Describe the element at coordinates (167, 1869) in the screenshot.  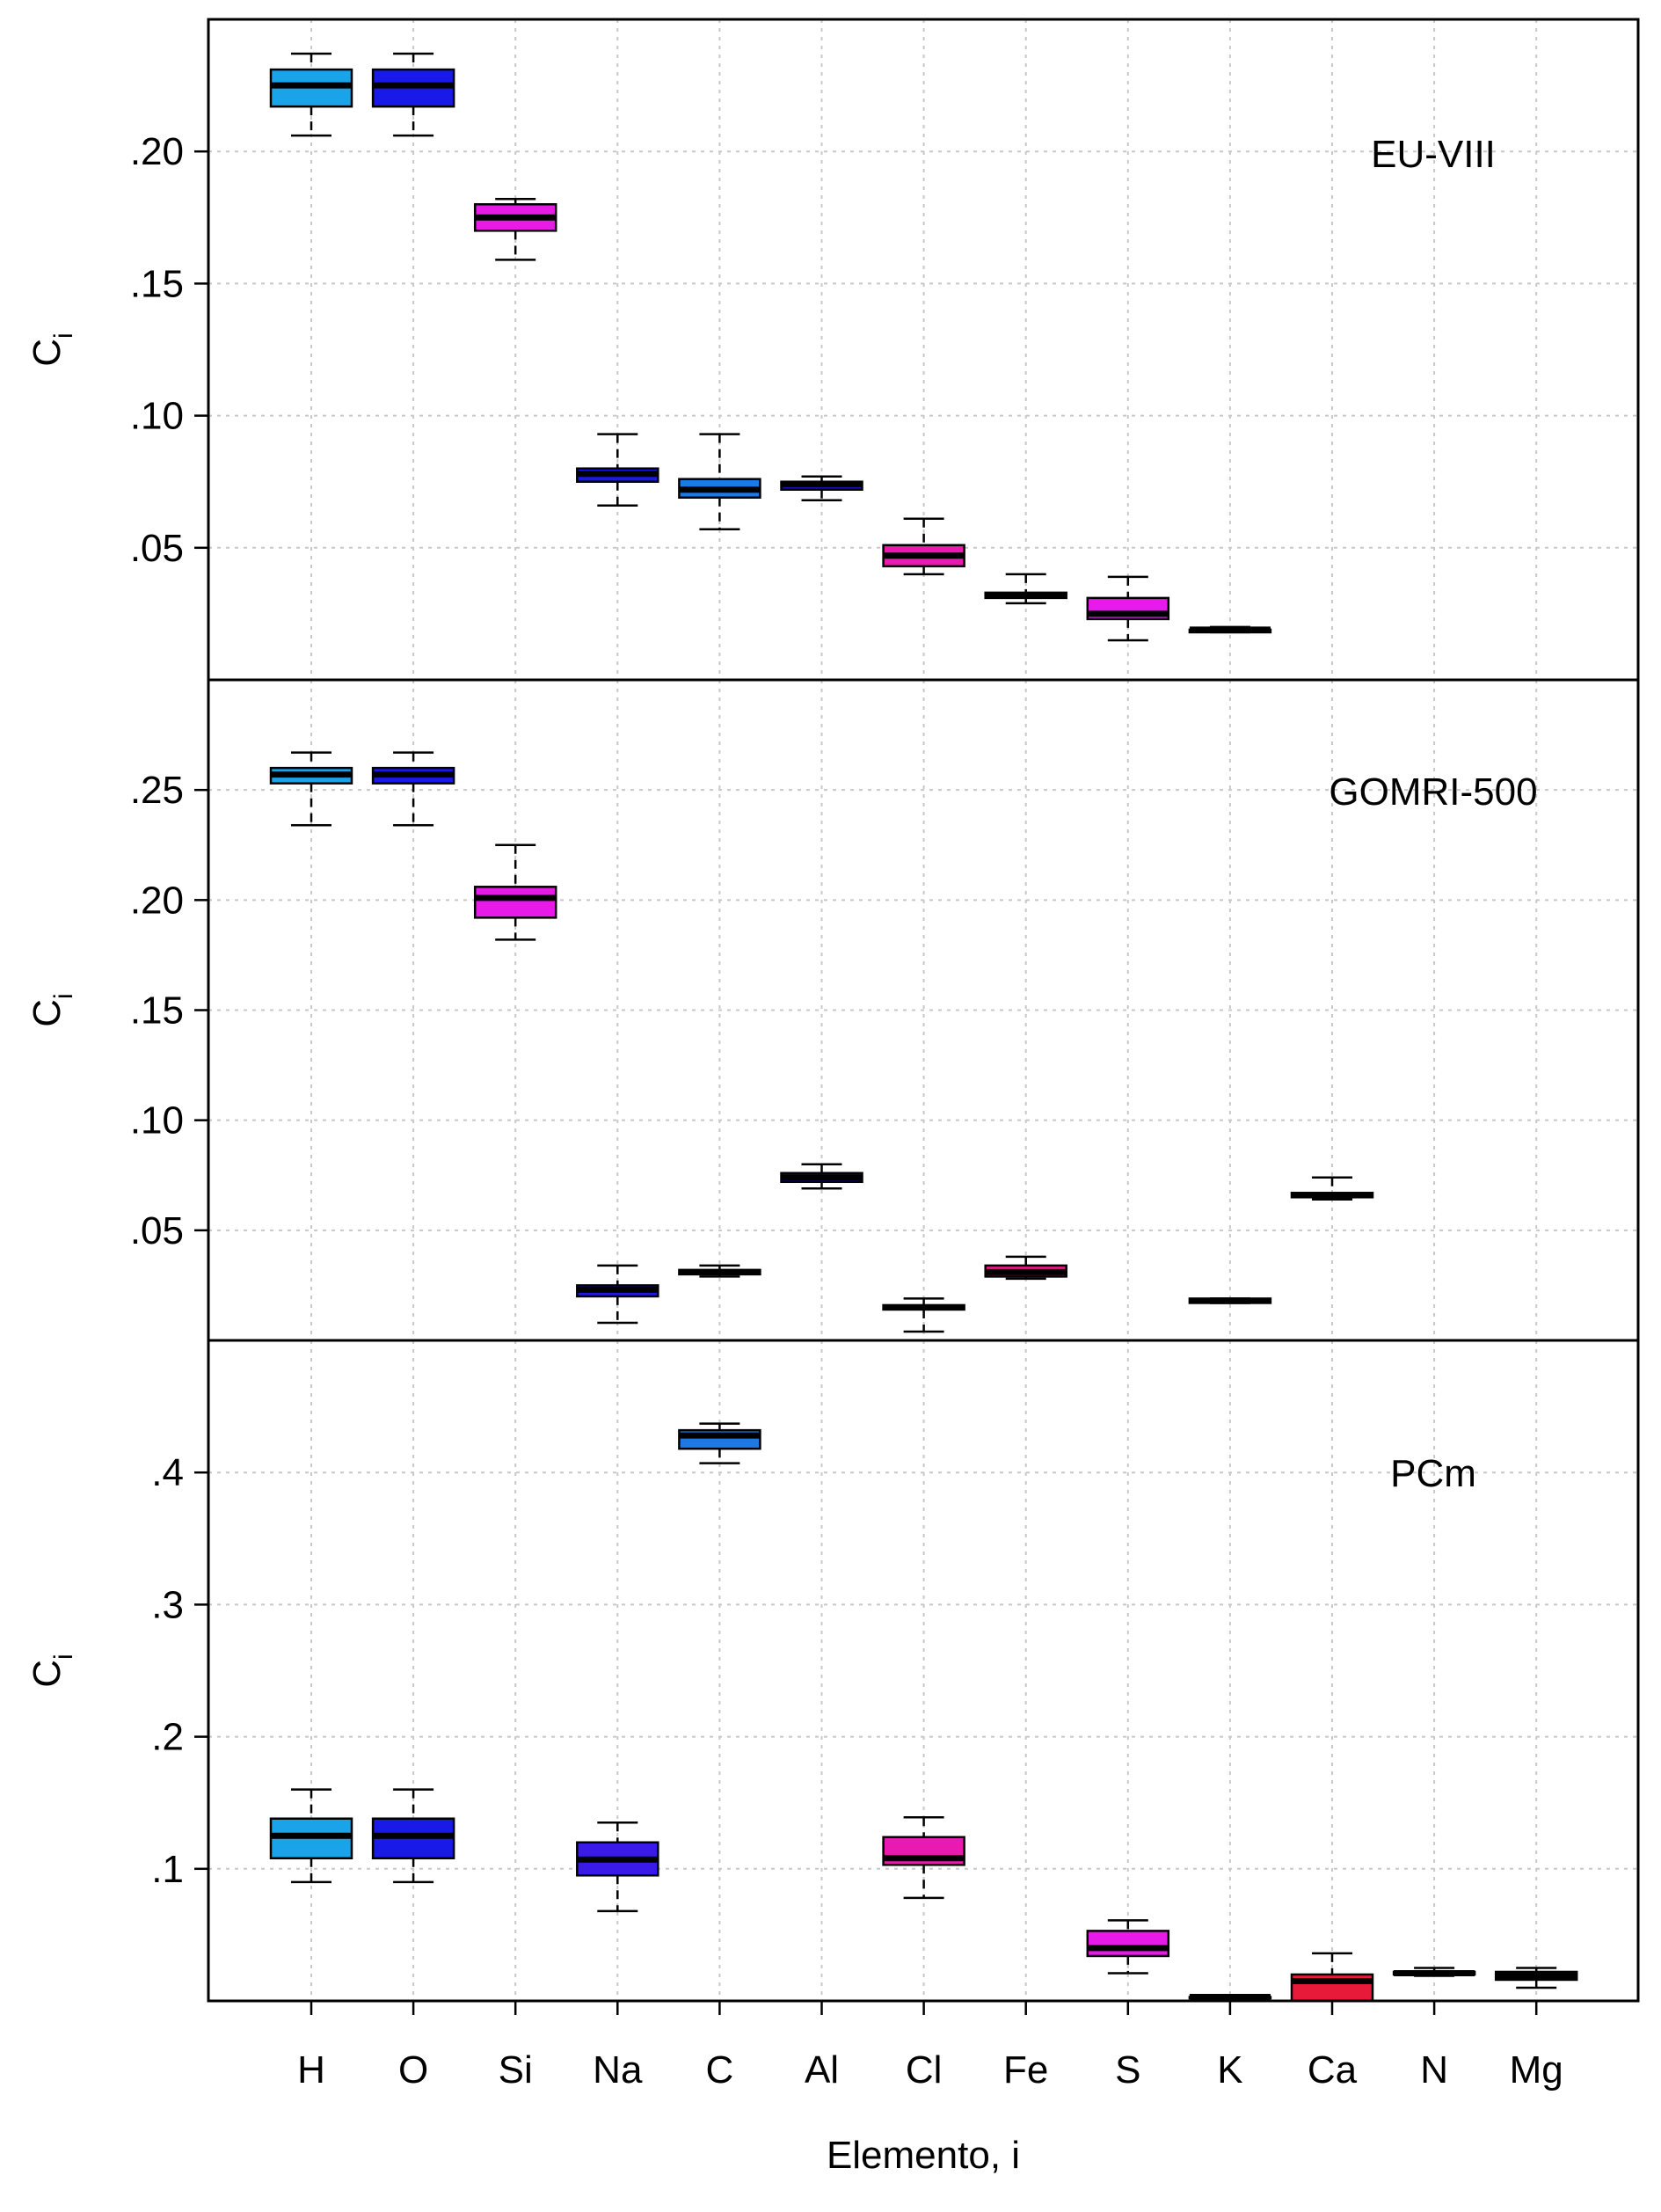
I see `y-tick-label: .1` at that location.